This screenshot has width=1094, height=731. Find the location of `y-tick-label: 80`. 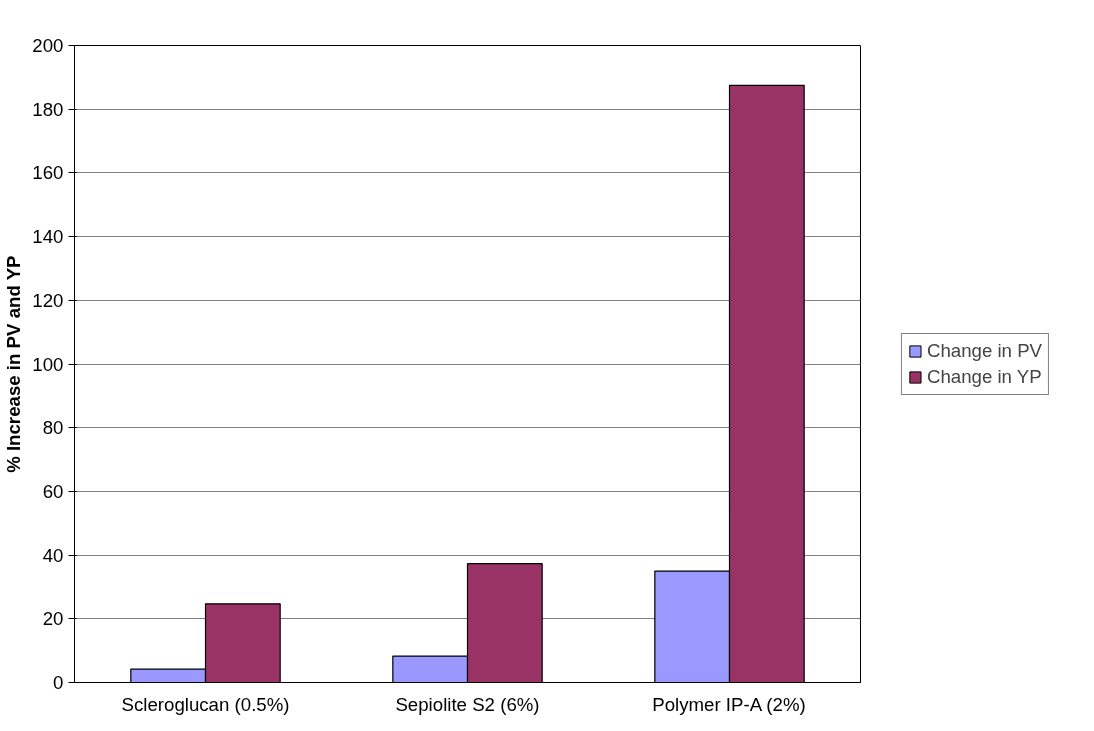

y-tick-label: 80 is located at coordinates (53, 428).